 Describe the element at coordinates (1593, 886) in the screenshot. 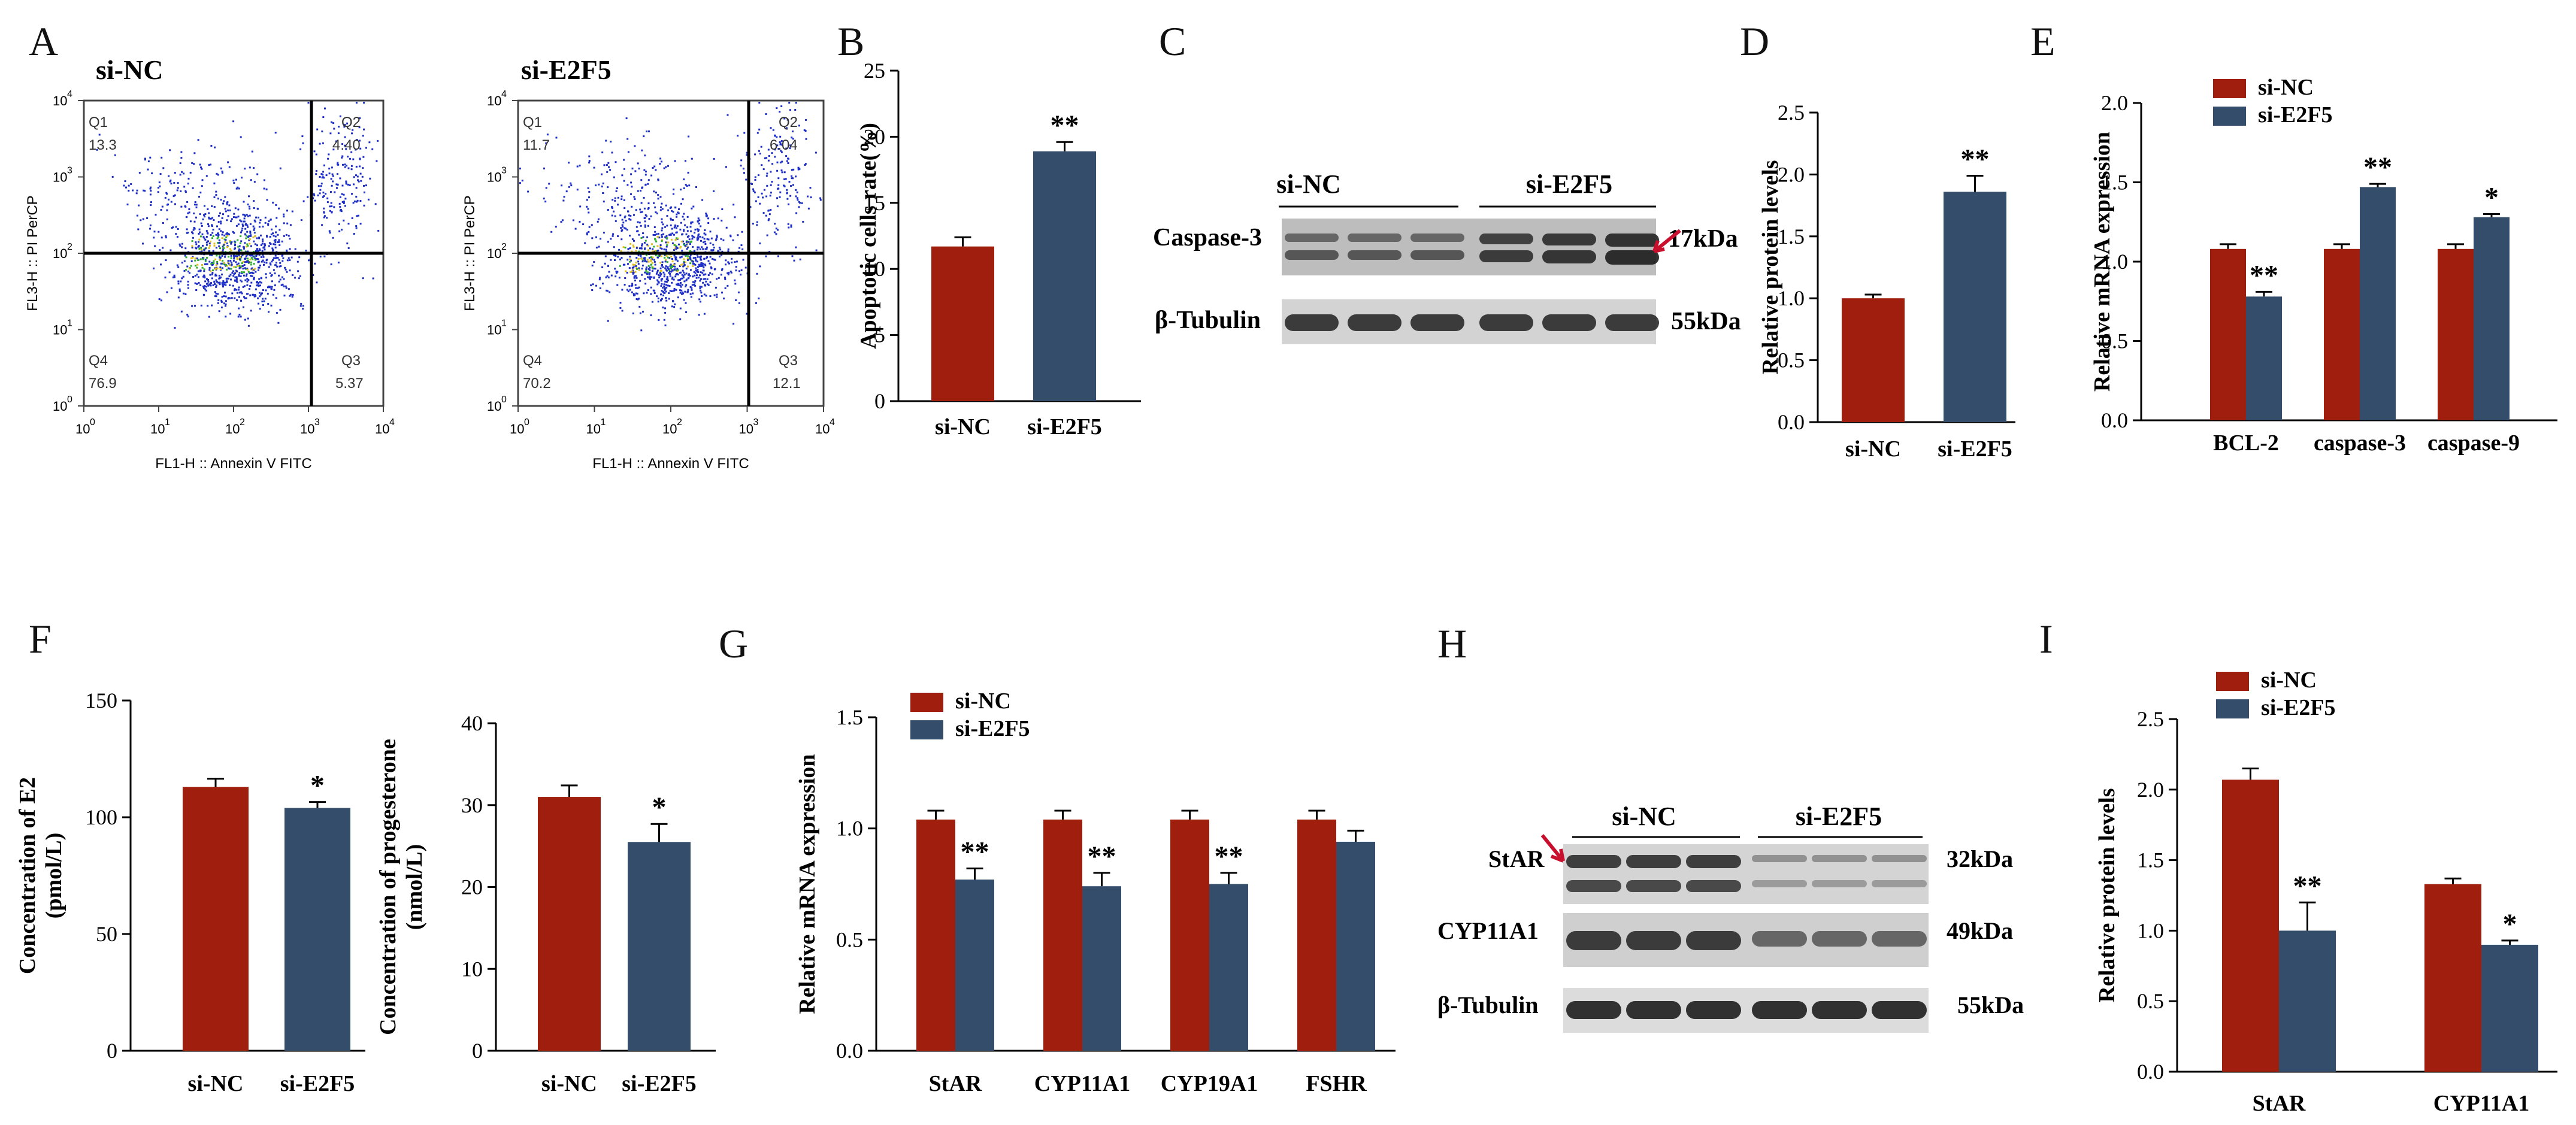

I see `blot-band` at that location.